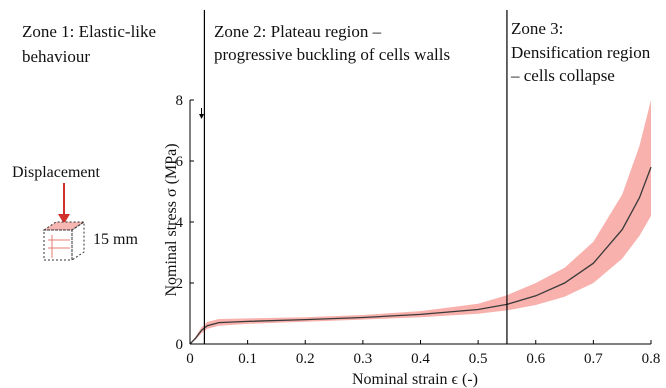 The image size is (666, 388). I want to click on zone2-title: Zone 2: Plateau region –, so click(298, 31).